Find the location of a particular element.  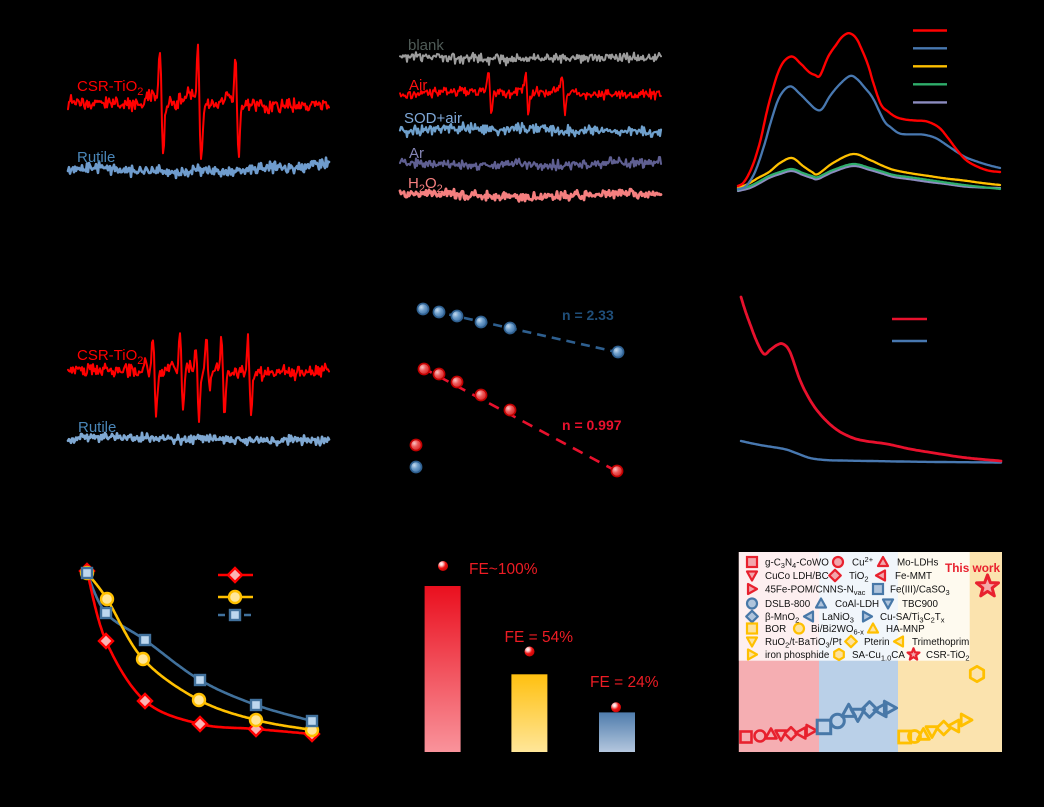

svg-text: FE~100% is located at coordinates (503, 569).